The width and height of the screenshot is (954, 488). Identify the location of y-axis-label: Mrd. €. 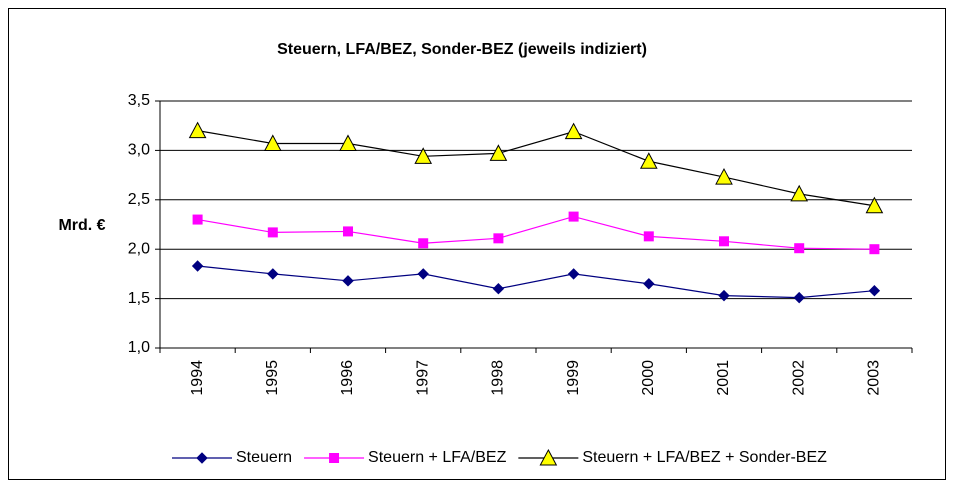
(81, 225).